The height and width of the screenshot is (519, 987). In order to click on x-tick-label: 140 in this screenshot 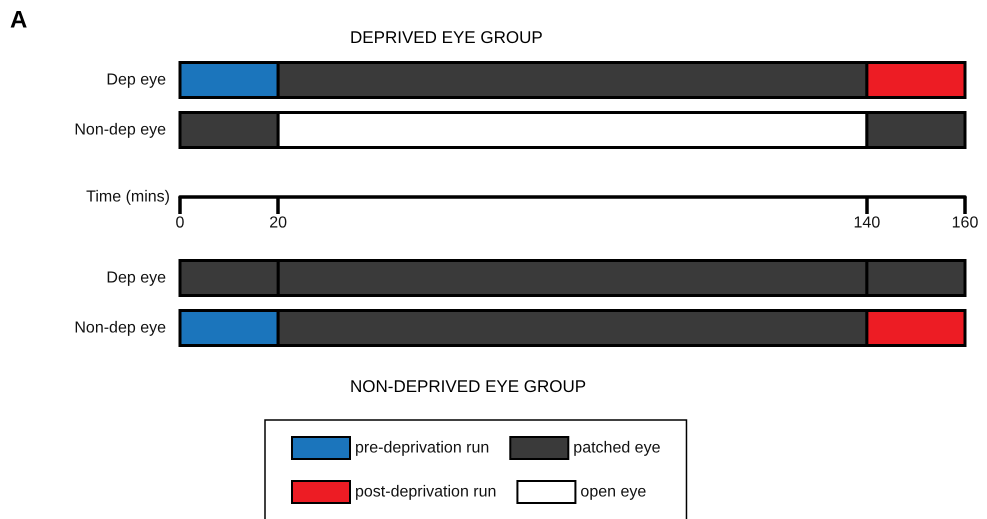, I will do `click(867, 223)`.